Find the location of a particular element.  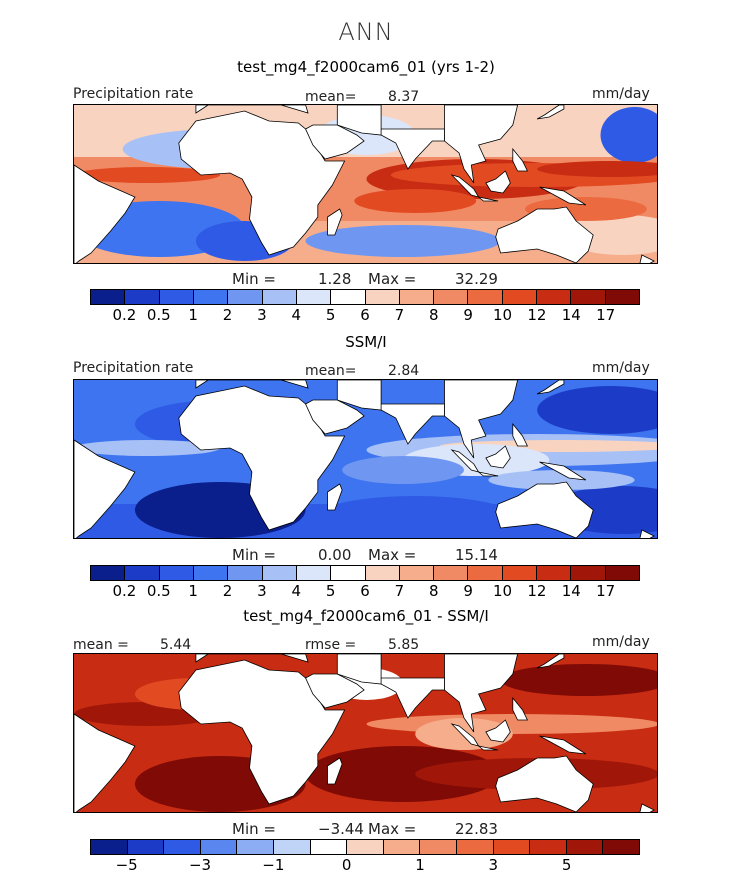

panel3-mean-label: mean = is located at coordinates (101, 645).